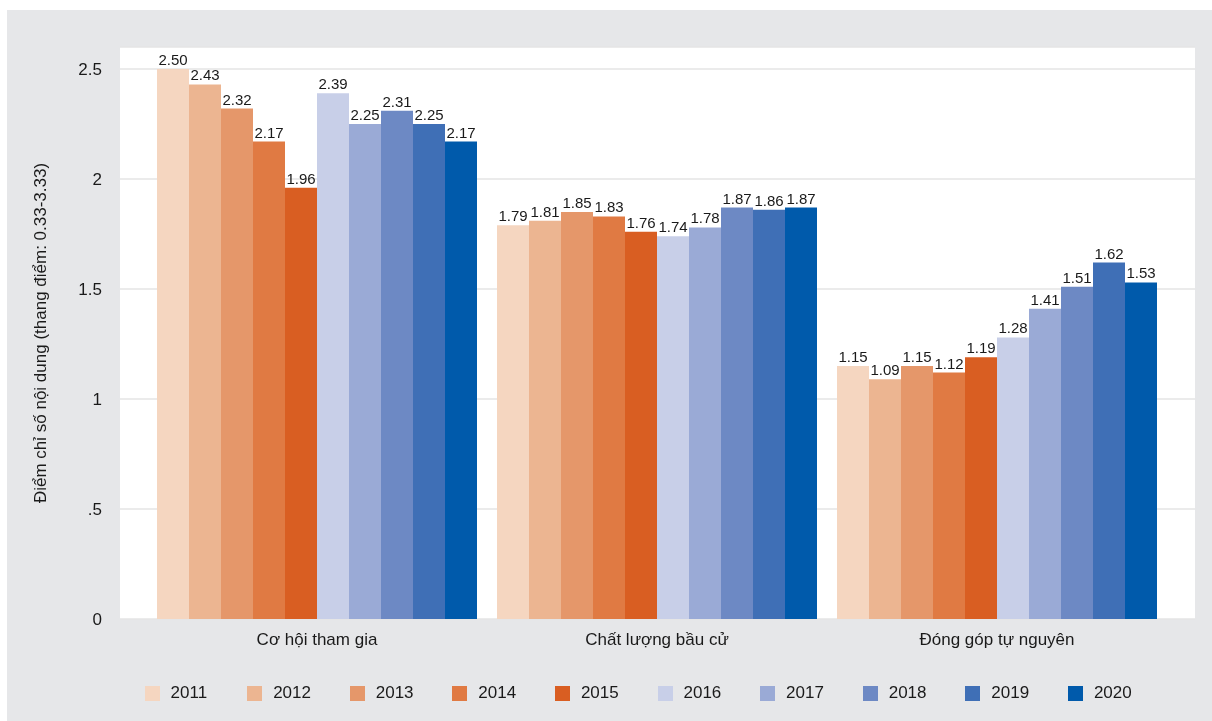  Describe the element at coordinates (981, 348) in the screenshot. I see `data-label: 1.19` at that location.